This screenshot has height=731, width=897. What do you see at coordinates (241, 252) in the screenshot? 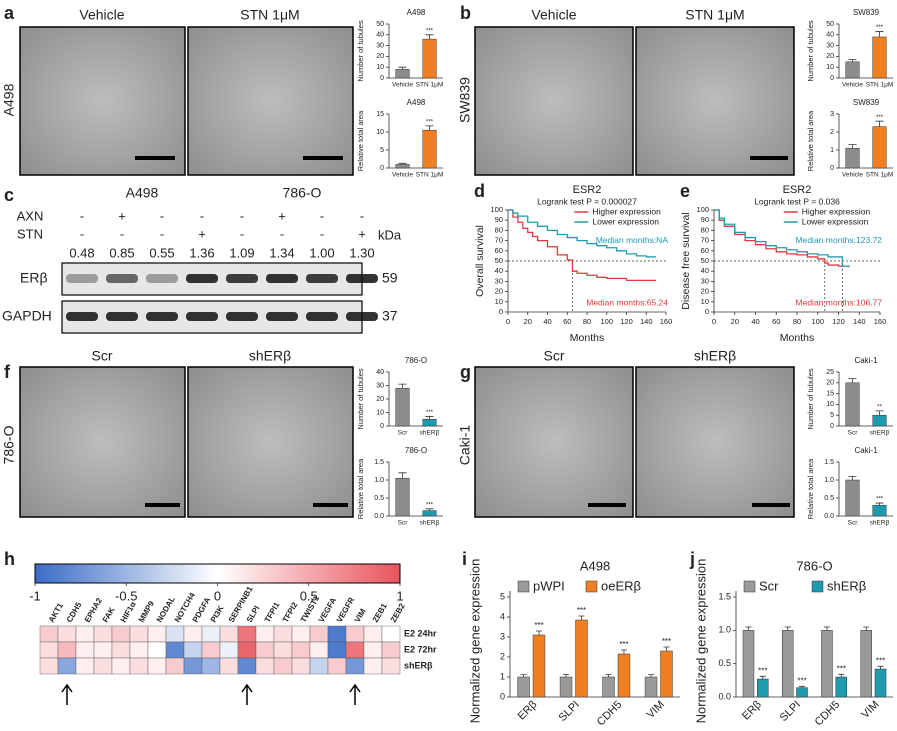
I see `band-ratio: 1.09` at bounding box center [241, 252].